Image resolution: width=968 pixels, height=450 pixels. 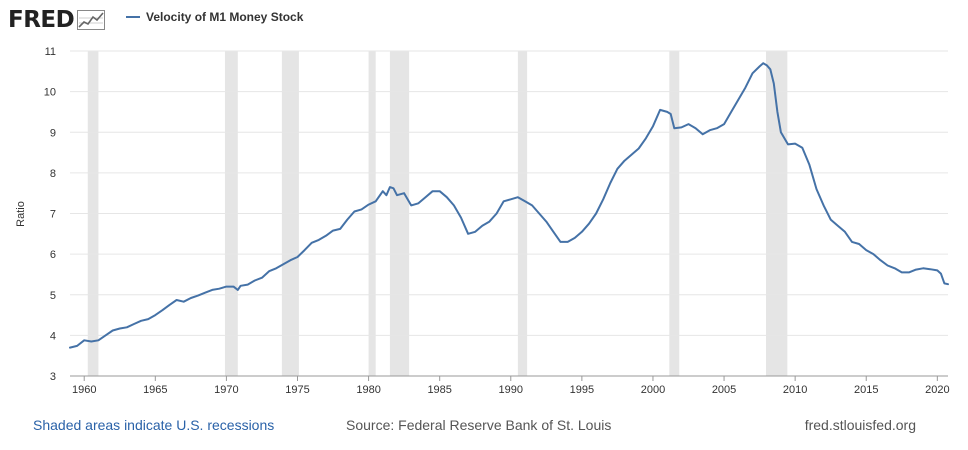 What do you see at coordinates (154, 425) in the screenshot?
I see `recession-note-link: Shaded areas indicate U.S. recessions` at bounding box center [154, 425].